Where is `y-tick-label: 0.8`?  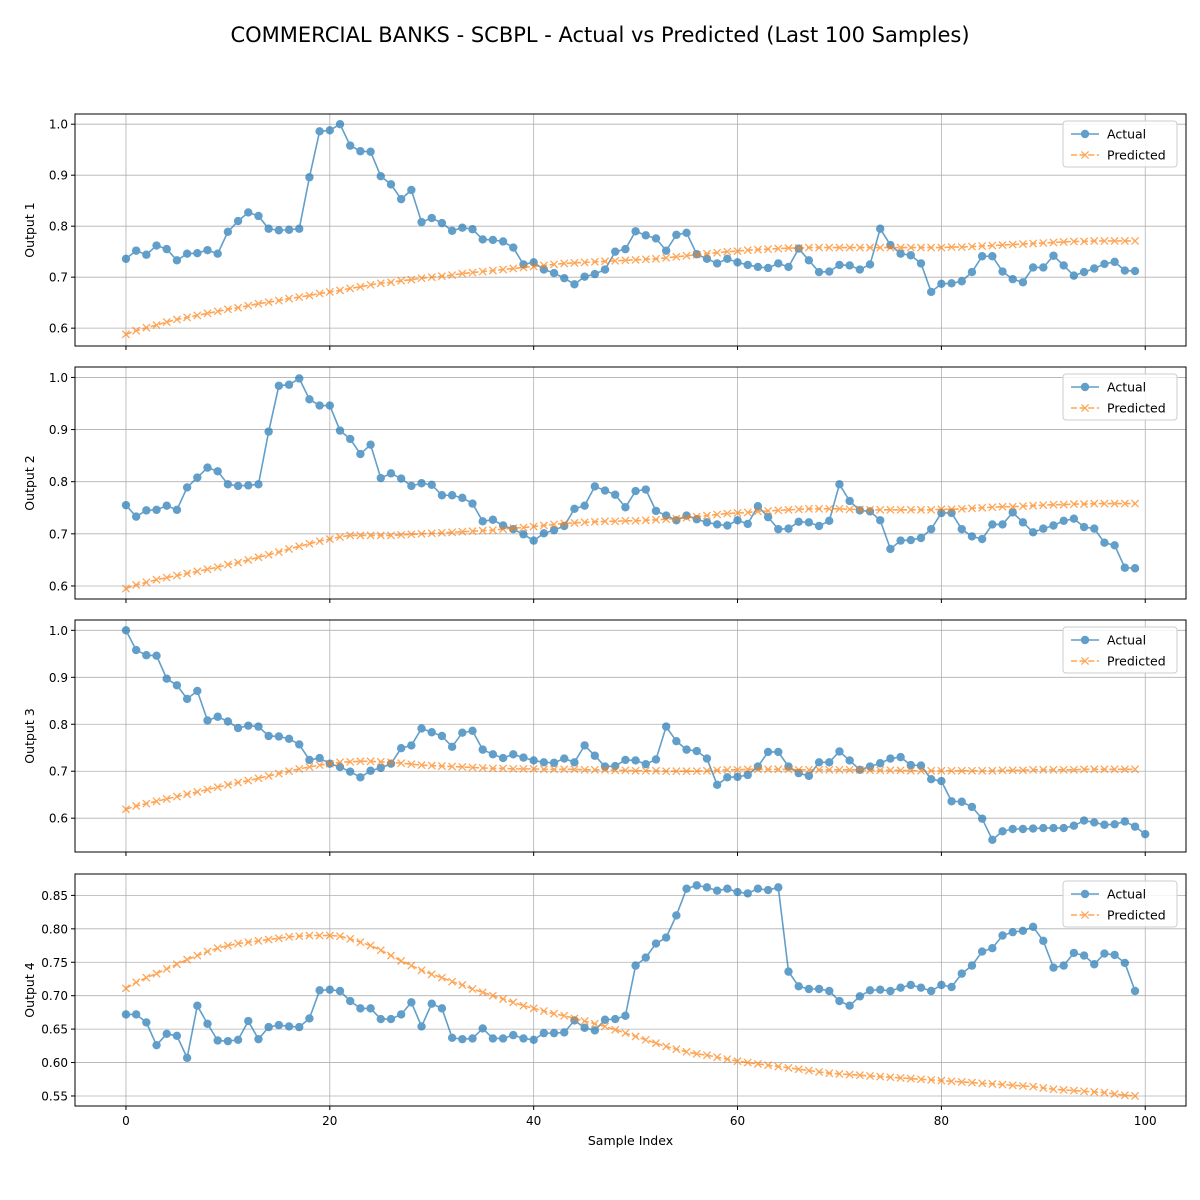
y-tick-label: 0.8 is located at coordinates (58, 482).